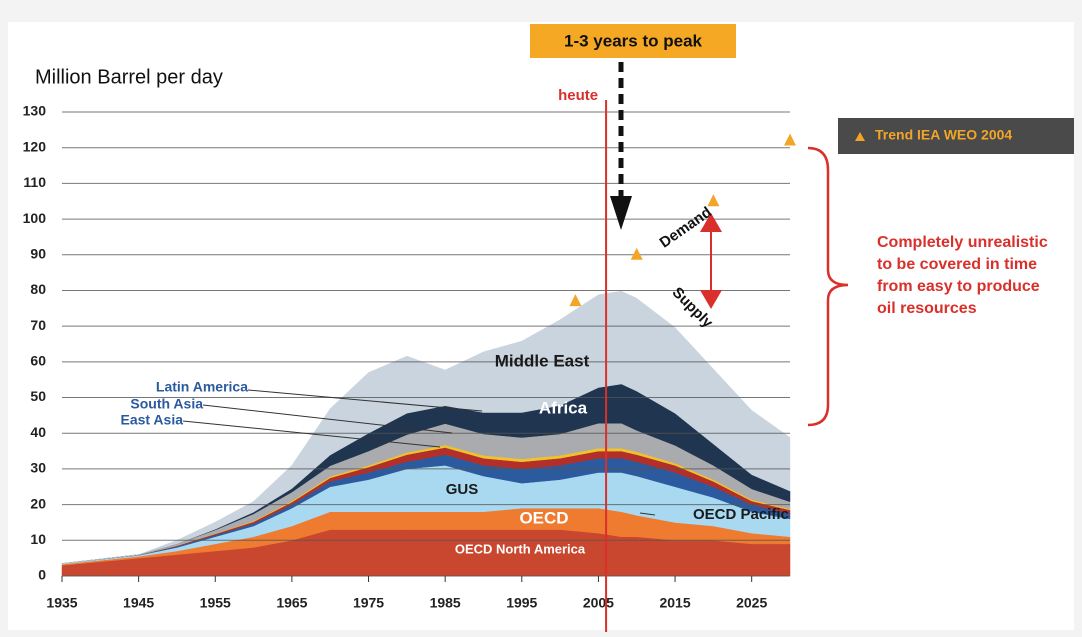 The width and height of the screenshot is (1082, 637). I want to click on area-label: OECD Pacific, so click(741, 514).